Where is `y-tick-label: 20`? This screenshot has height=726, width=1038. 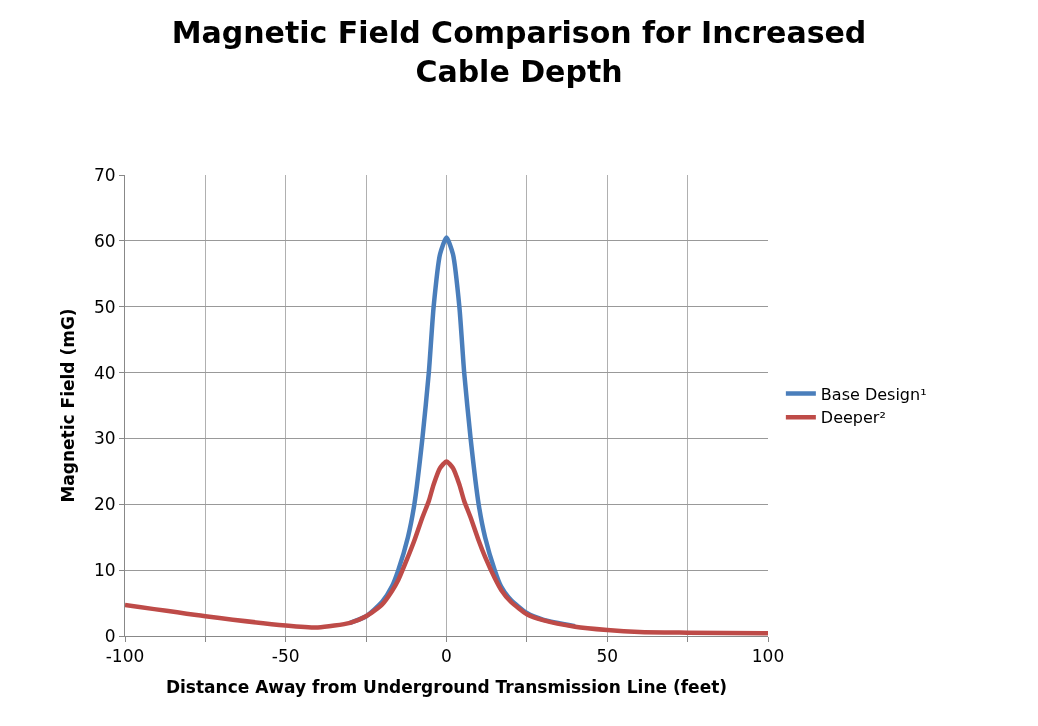 y-tick-label: 20 is located at coordinates (104, 504).